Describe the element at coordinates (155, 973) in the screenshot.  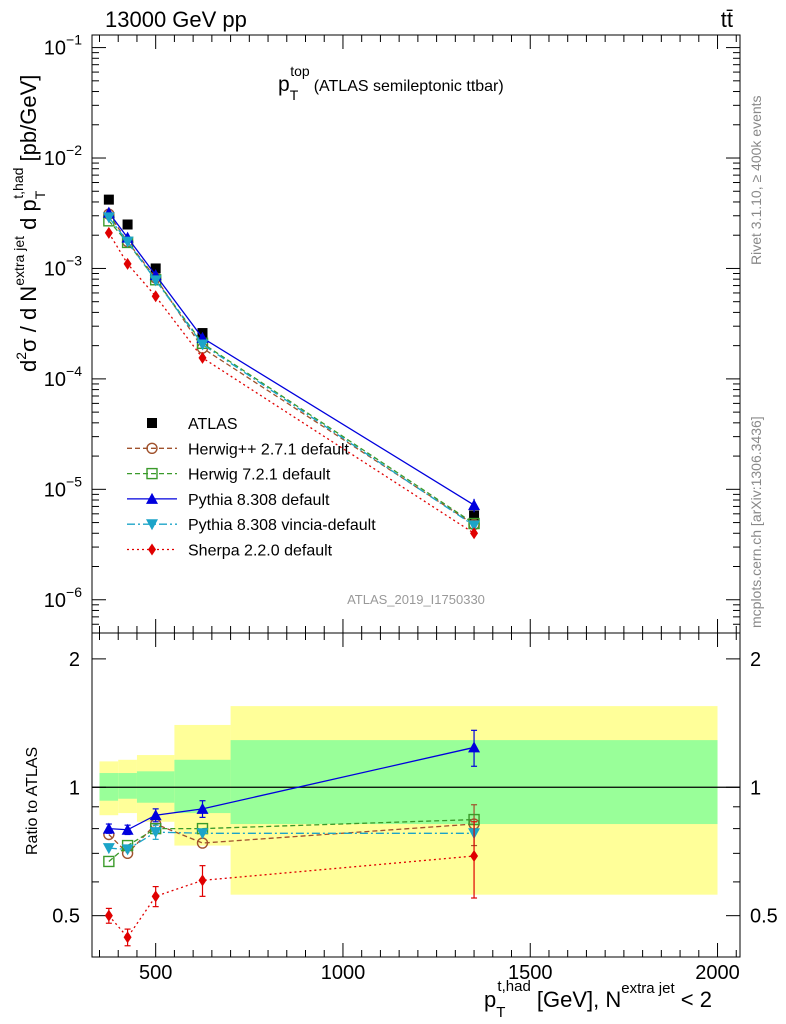
I see `x-tick-label: 500` at that location.